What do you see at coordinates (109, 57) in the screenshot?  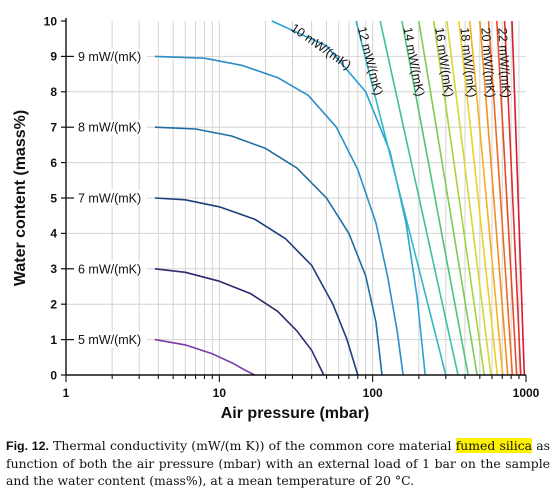 I see `contour-label-9: 9 mW/(mK)` at bounding box center [109, 57].